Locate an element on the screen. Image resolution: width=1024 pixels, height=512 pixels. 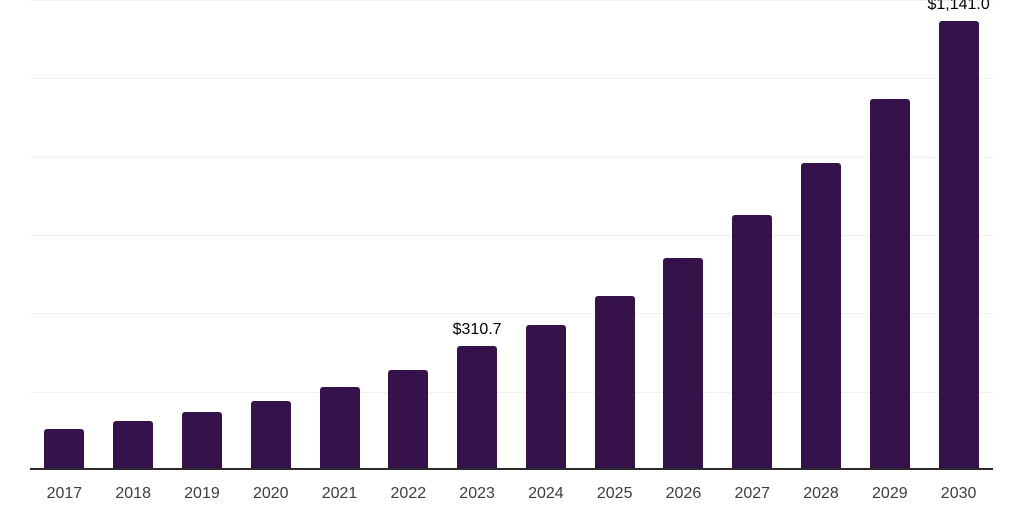
x-tick-label-2025: 2025 is located at coordinates (614, 493).